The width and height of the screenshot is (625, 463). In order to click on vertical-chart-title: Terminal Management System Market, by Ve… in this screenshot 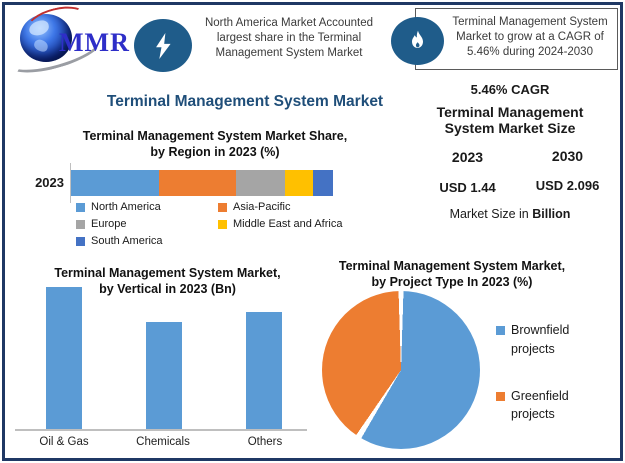, I will do `click(167, 281)`.